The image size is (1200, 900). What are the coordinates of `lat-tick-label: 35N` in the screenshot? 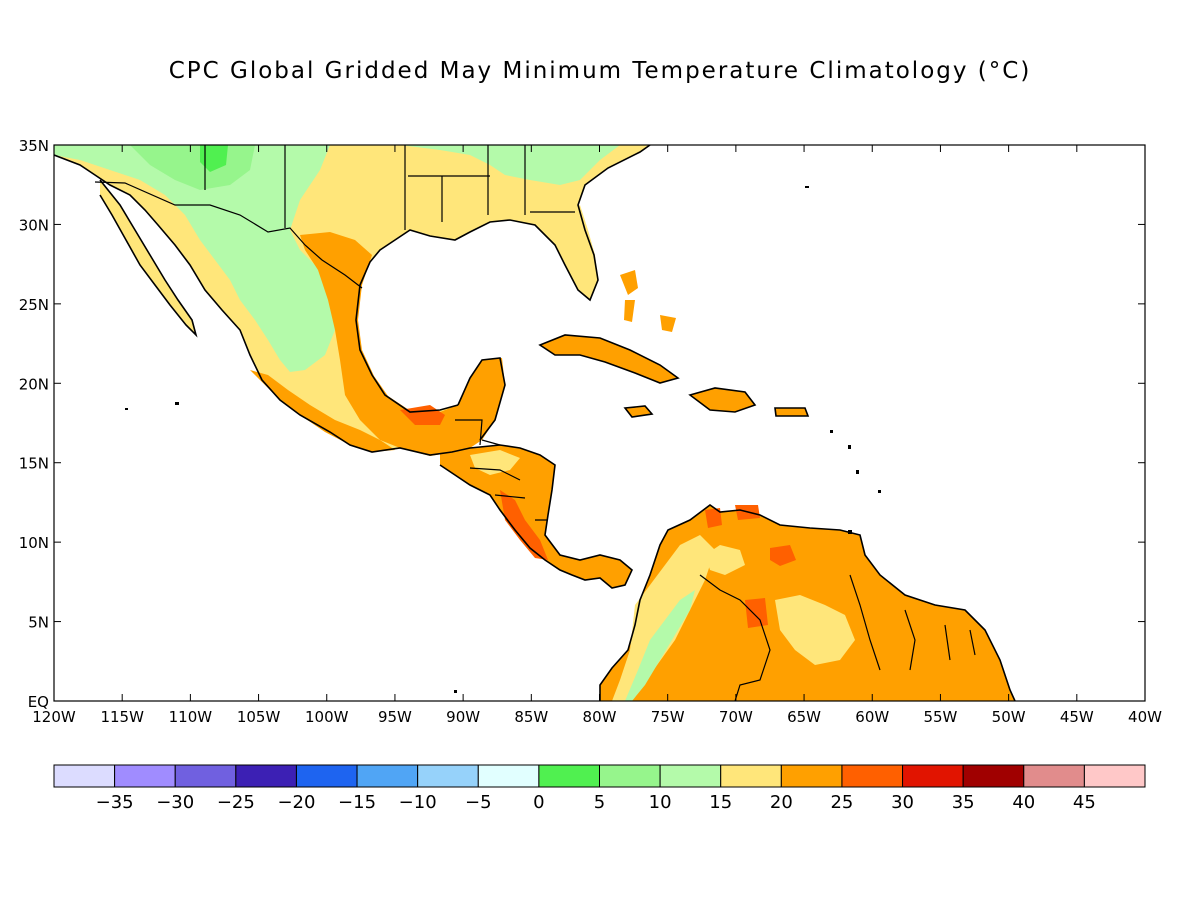 It's located at (34, 146).